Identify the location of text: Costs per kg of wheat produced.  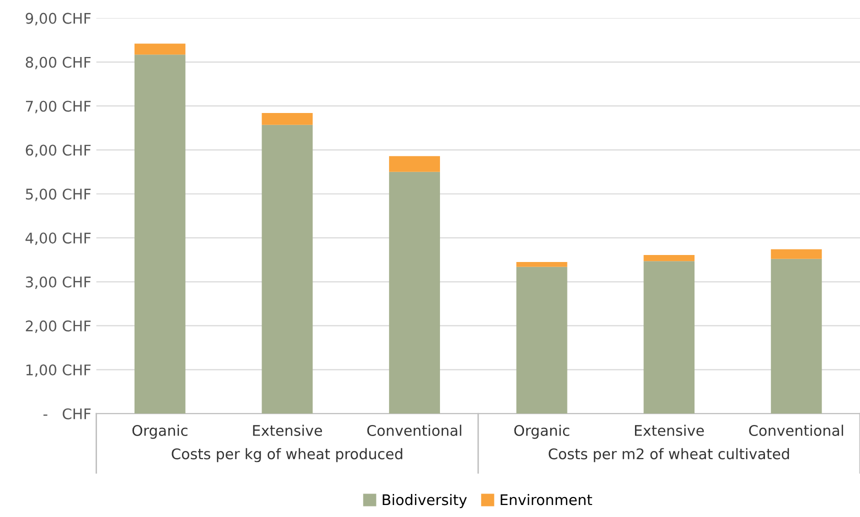
(287, 455).